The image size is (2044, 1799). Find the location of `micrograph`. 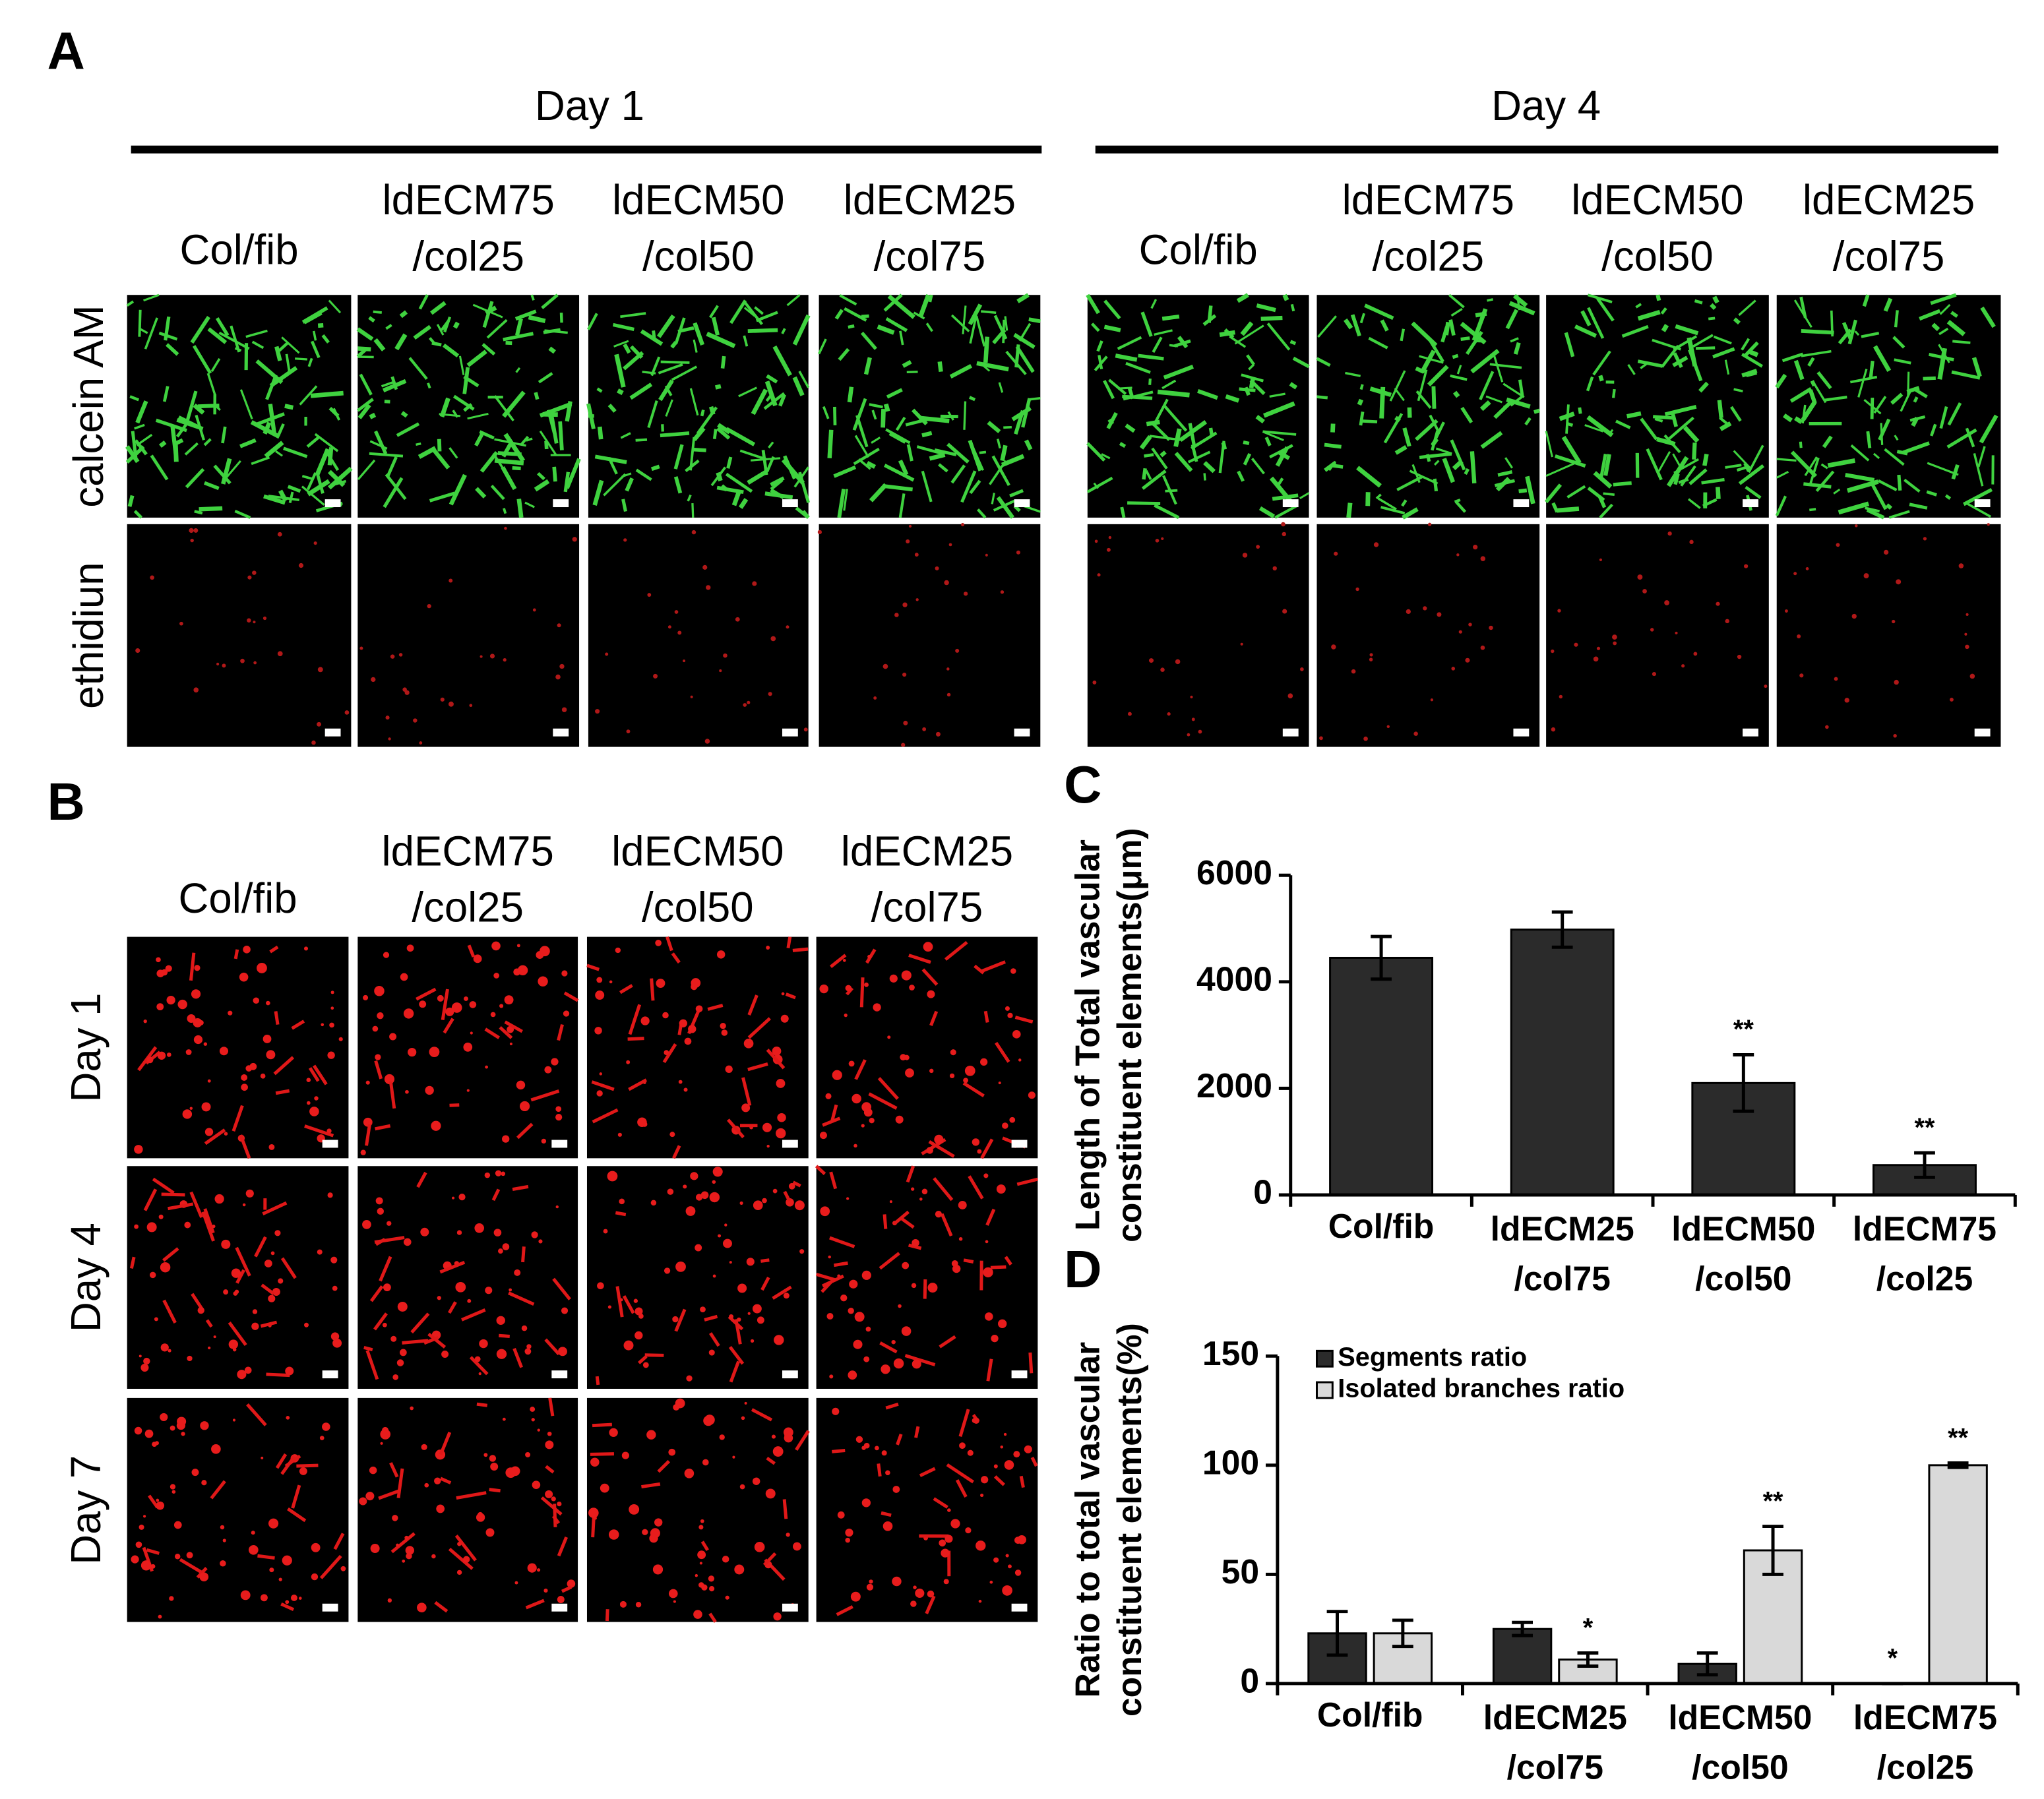

micrograph is located at coordinates (467, 1509).